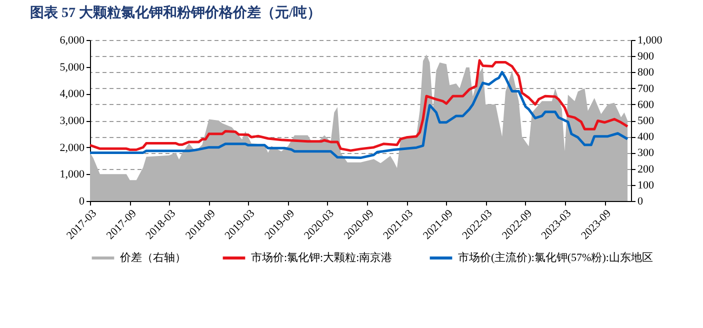 The height and width of the screenshot is (328, 703). Describe the element at coordinates (72, 148) in the screenshot. I see `y-tick-label: 2,000` at that location.